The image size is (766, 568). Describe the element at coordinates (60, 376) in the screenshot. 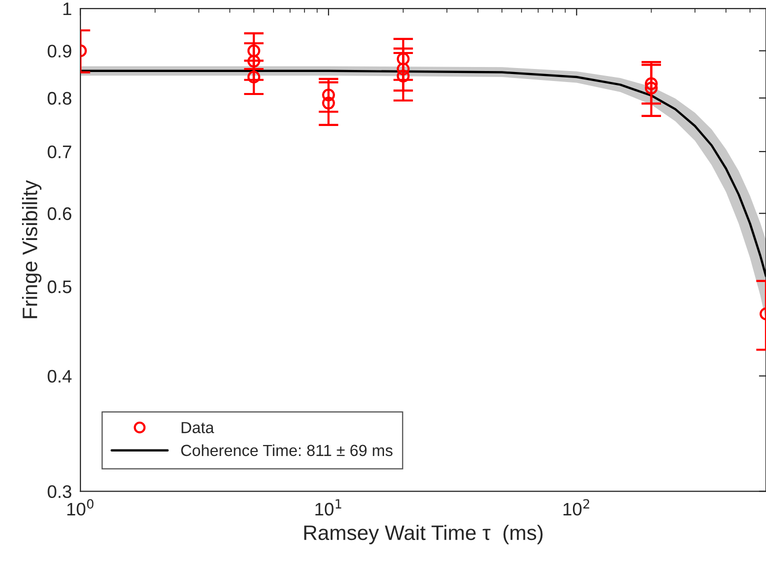

I see `y-tick-label: 0.4` at that location.